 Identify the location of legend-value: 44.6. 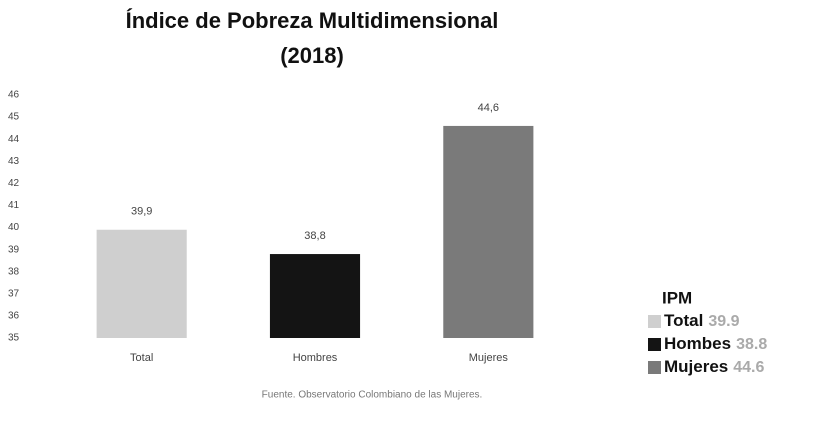
(748, 367).